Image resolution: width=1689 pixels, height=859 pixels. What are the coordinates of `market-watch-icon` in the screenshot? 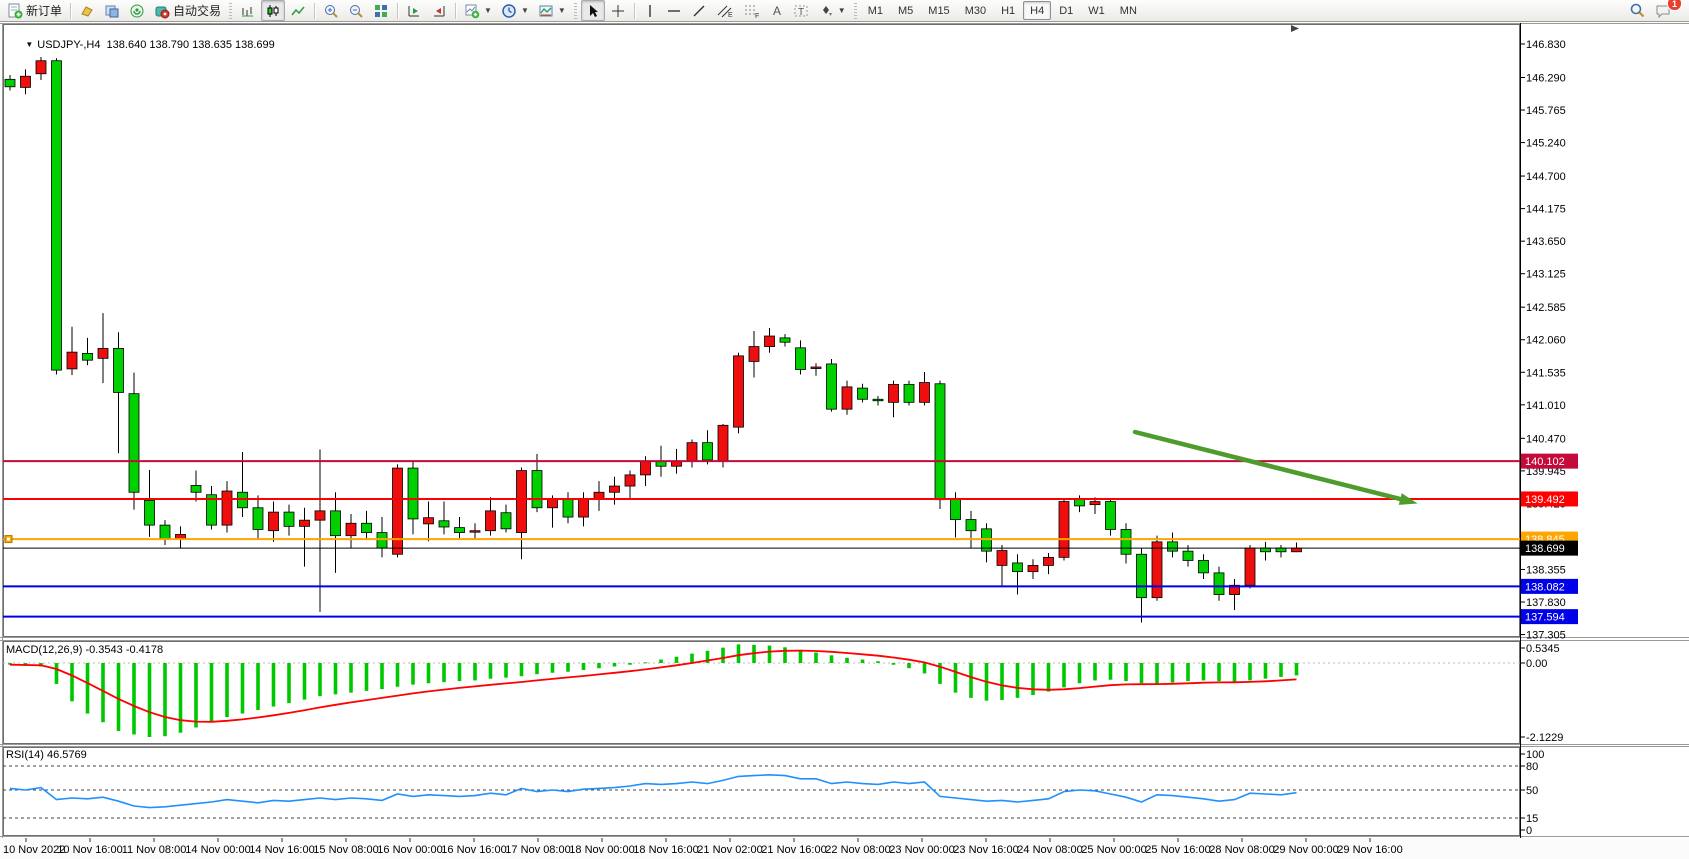 It's located at (87, 11).